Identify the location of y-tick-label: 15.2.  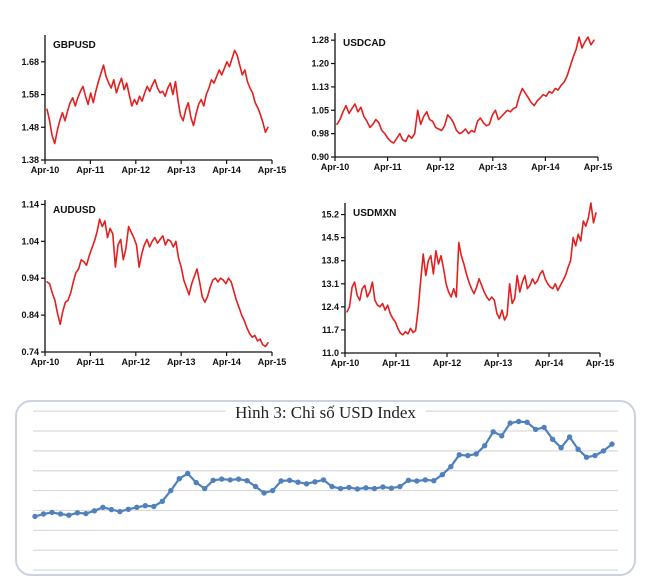
(330, 215).